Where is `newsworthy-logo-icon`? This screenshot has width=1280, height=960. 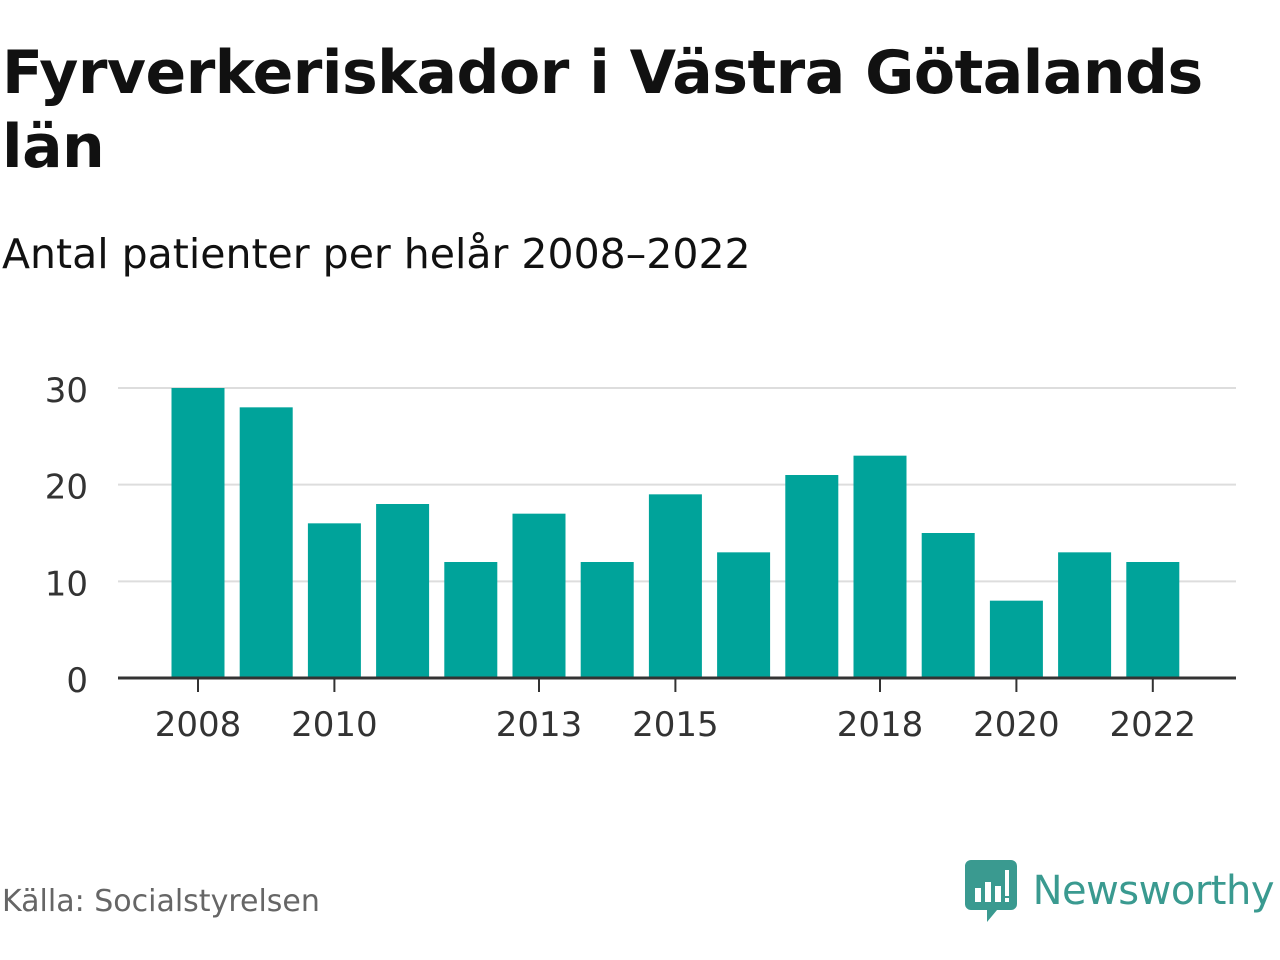 newsworthy-logo-icon is located at coordinates (990, 891).